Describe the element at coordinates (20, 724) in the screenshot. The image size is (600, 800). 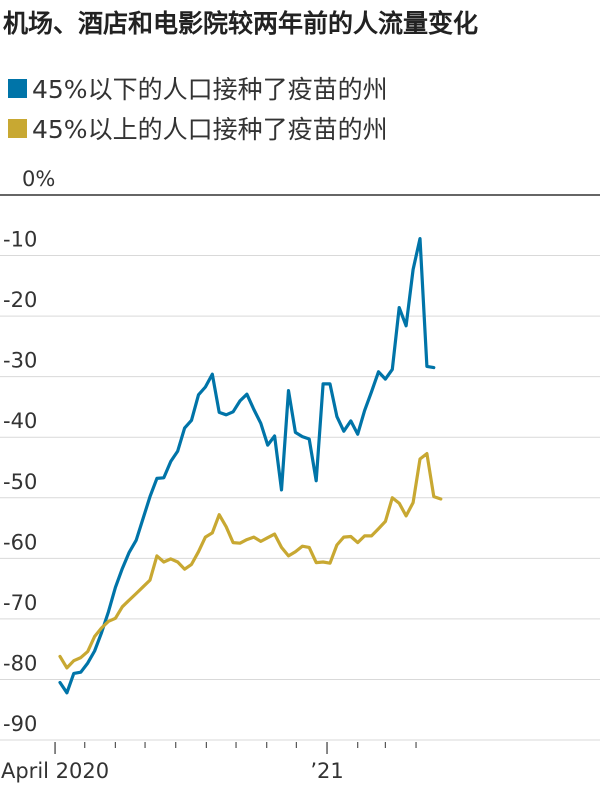
I see `y-tick-label: -90` at that location.